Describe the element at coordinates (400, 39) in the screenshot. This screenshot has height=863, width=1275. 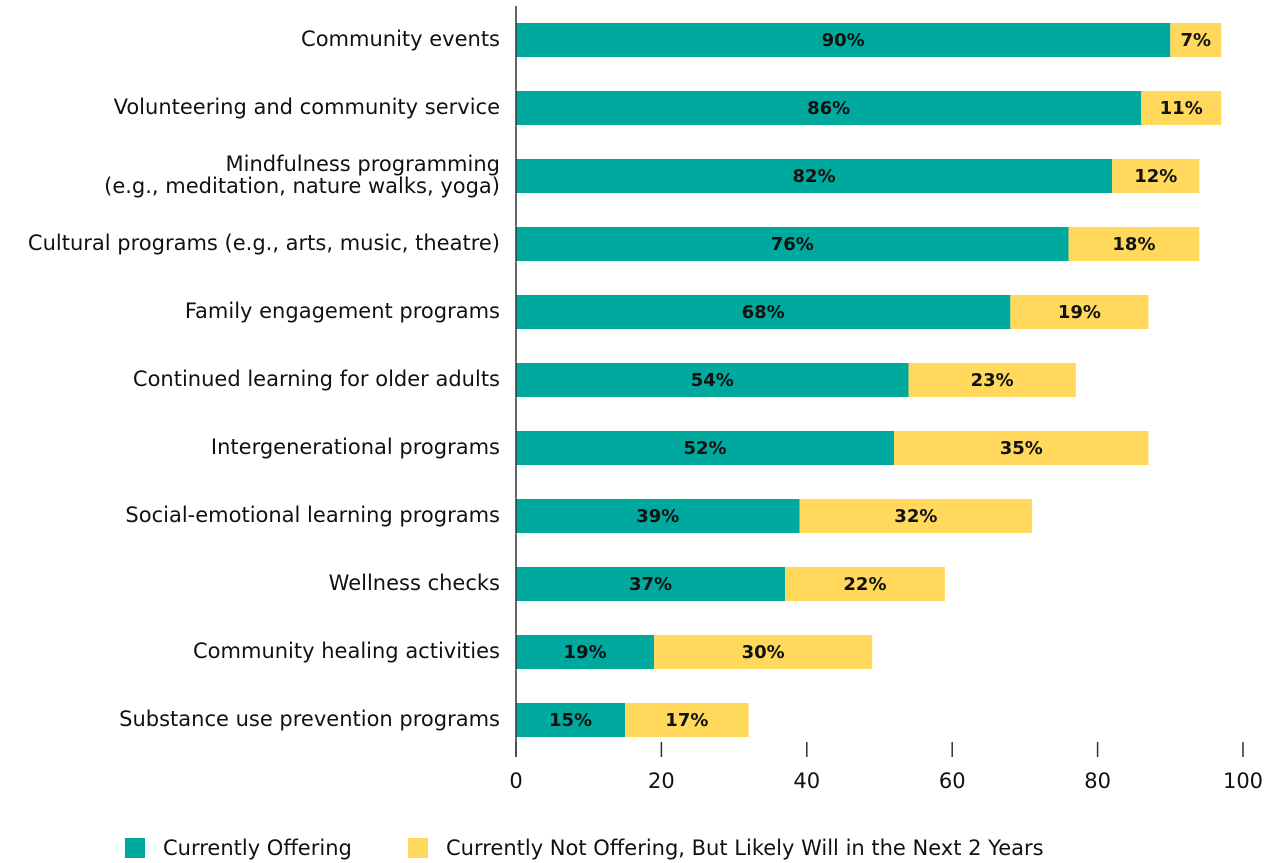
I see `category-label: Community events` at that location.